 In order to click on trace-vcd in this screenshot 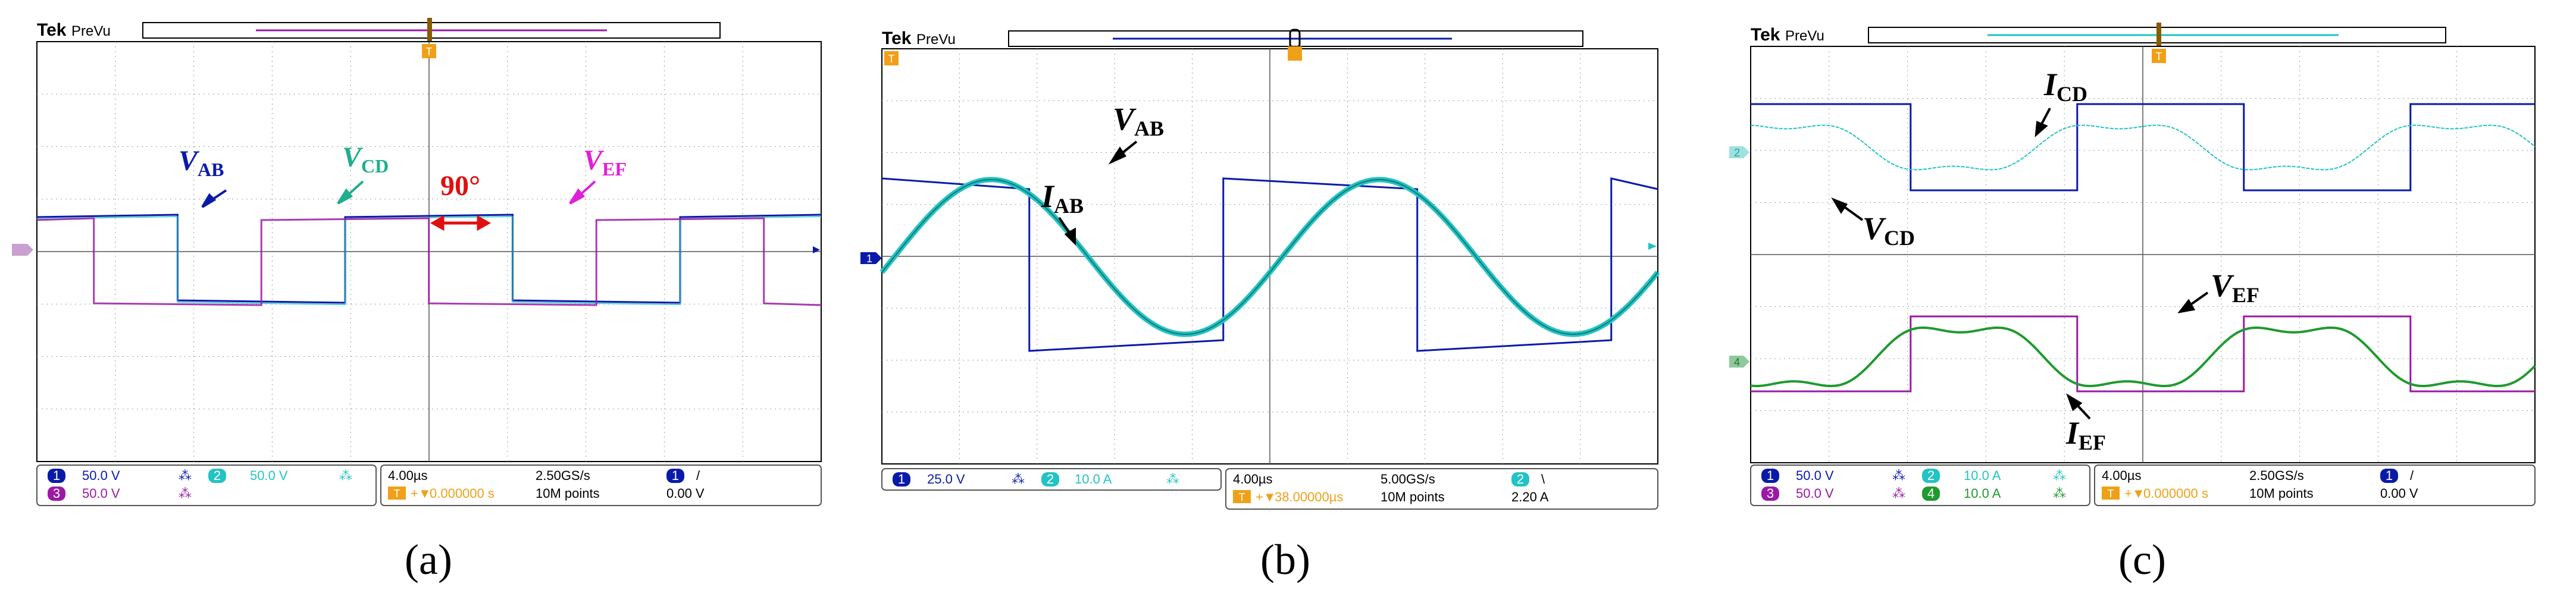, I will do `click(2143, 147)`.